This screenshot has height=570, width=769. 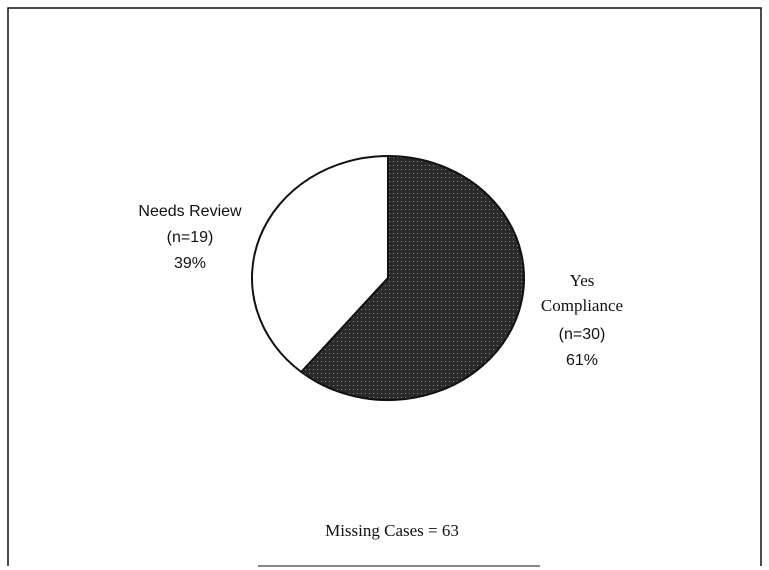 I want to click on note: Missing Cases = 63, so click(x=392, y=530).